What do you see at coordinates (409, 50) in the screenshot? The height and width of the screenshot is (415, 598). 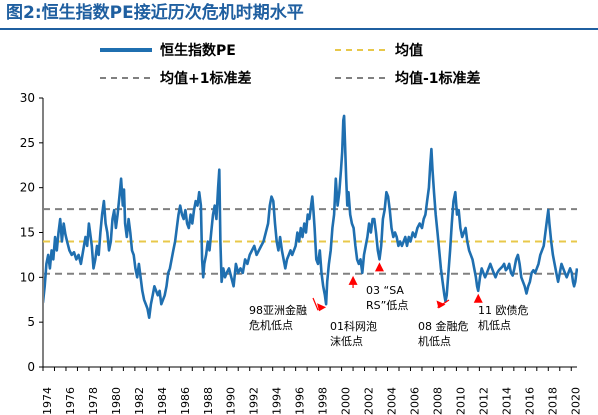 I see `legend-label: 均值` at bounding box center [409, 50].